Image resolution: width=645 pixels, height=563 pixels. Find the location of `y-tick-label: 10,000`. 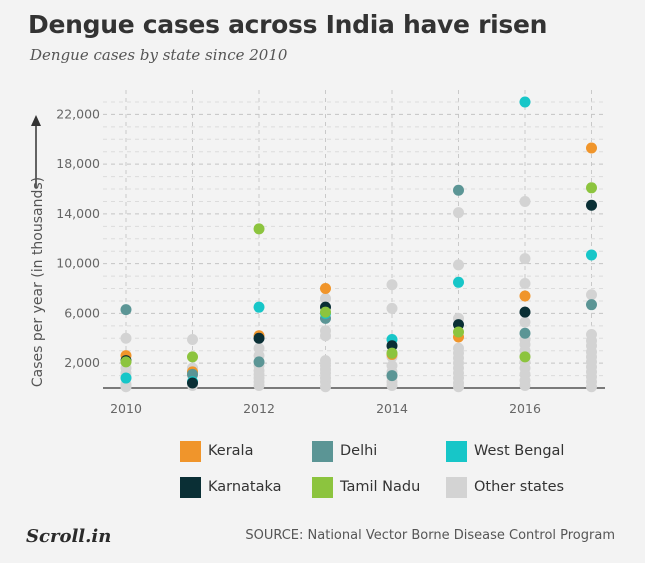

y-tick-label: 10,000 is located at coordinates (78, 263).